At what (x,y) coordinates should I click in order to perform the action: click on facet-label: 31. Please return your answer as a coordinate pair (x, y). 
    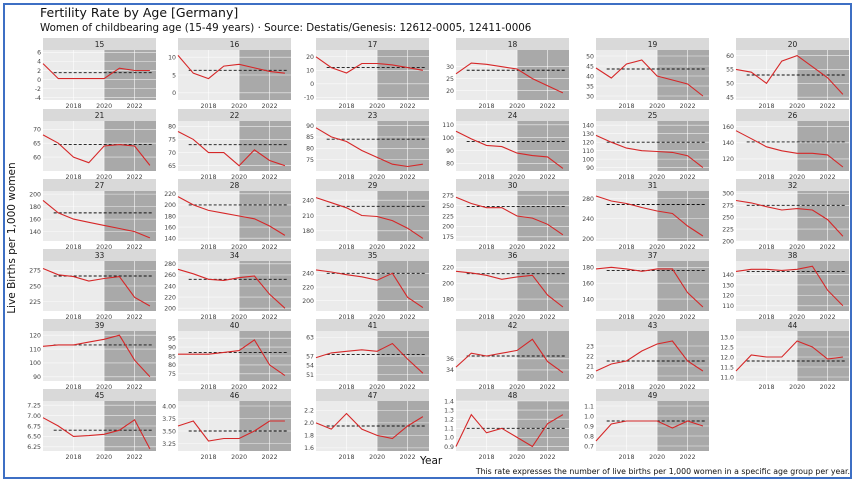
    Looking at the image, I should click on (653, 185).